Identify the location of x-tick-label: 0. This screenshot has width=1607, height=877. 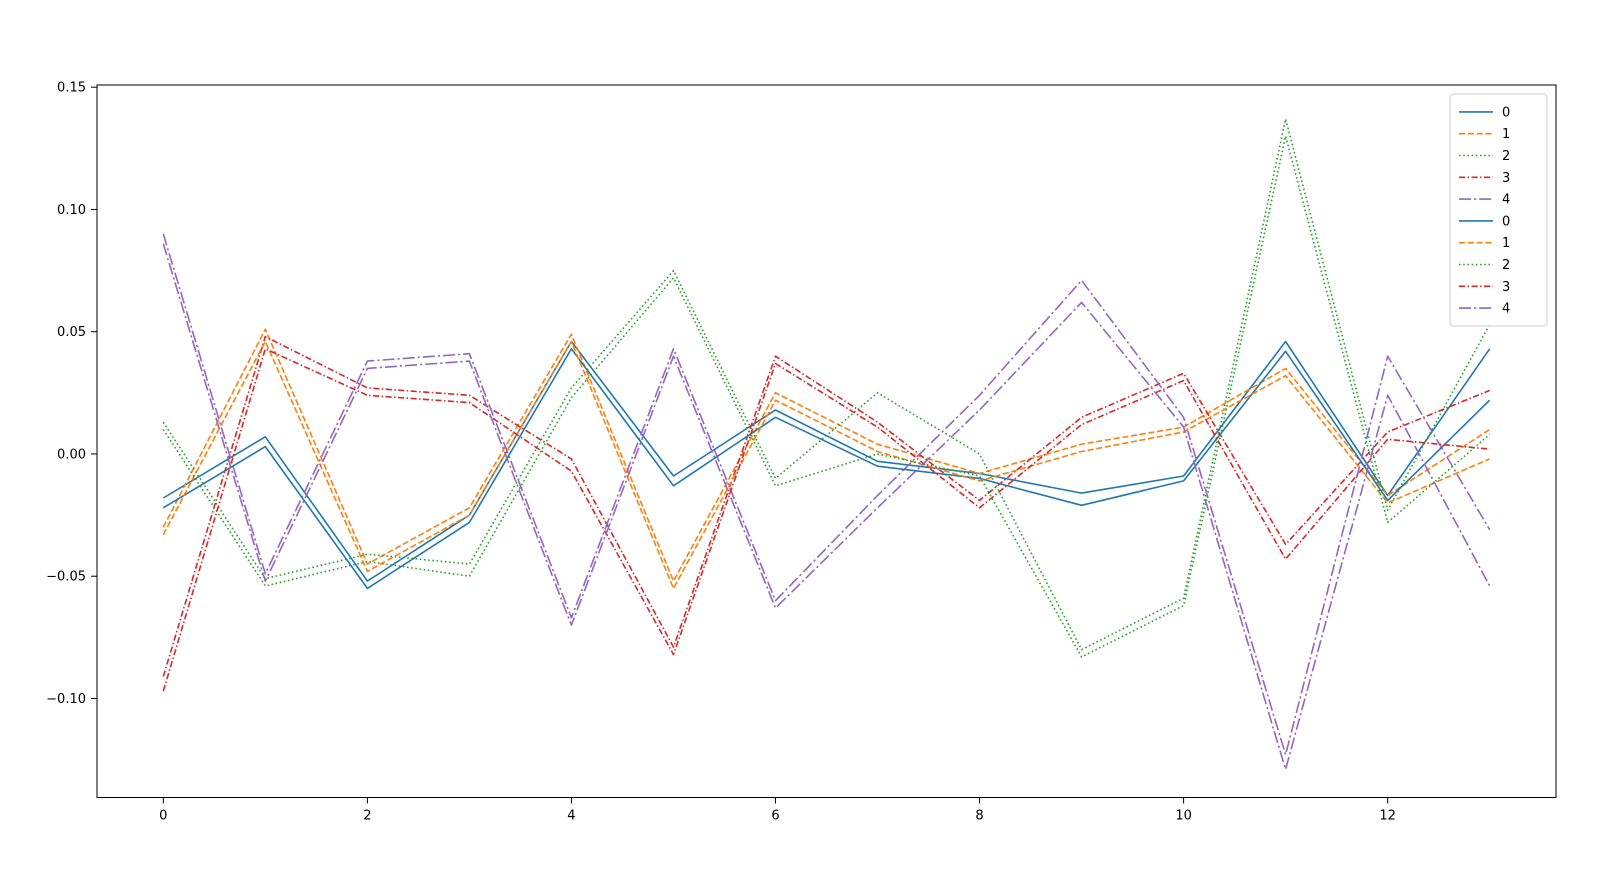
(163, 816).